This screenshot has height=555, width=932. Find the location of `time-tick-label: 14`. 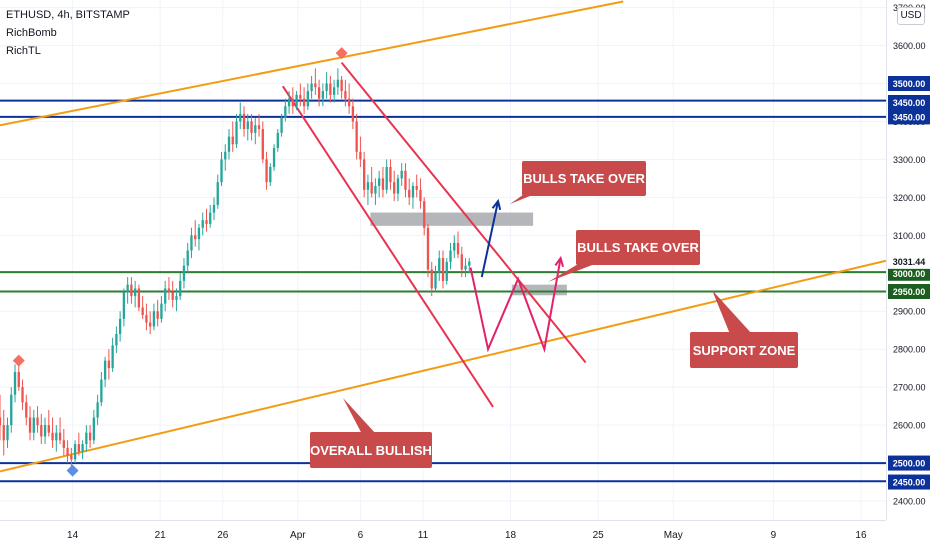

time-tick-label: 14 is located at coordinates (73, 535).